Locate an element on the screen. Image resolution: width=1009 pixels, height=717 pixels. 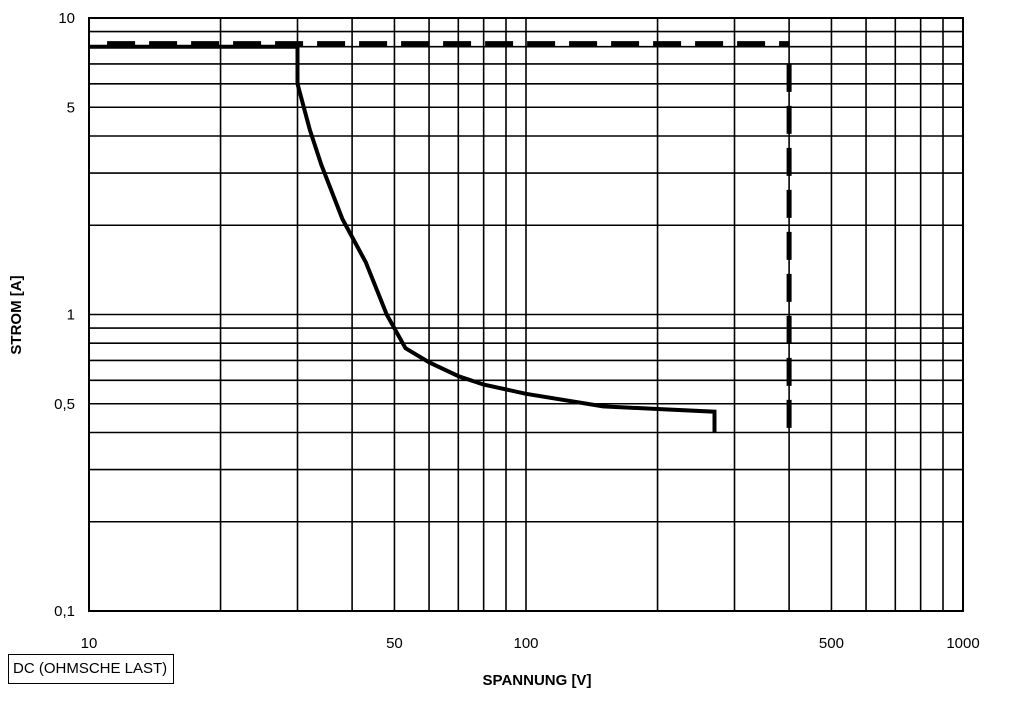
x-tick-label: 50 is located at coordinates (394, 643).